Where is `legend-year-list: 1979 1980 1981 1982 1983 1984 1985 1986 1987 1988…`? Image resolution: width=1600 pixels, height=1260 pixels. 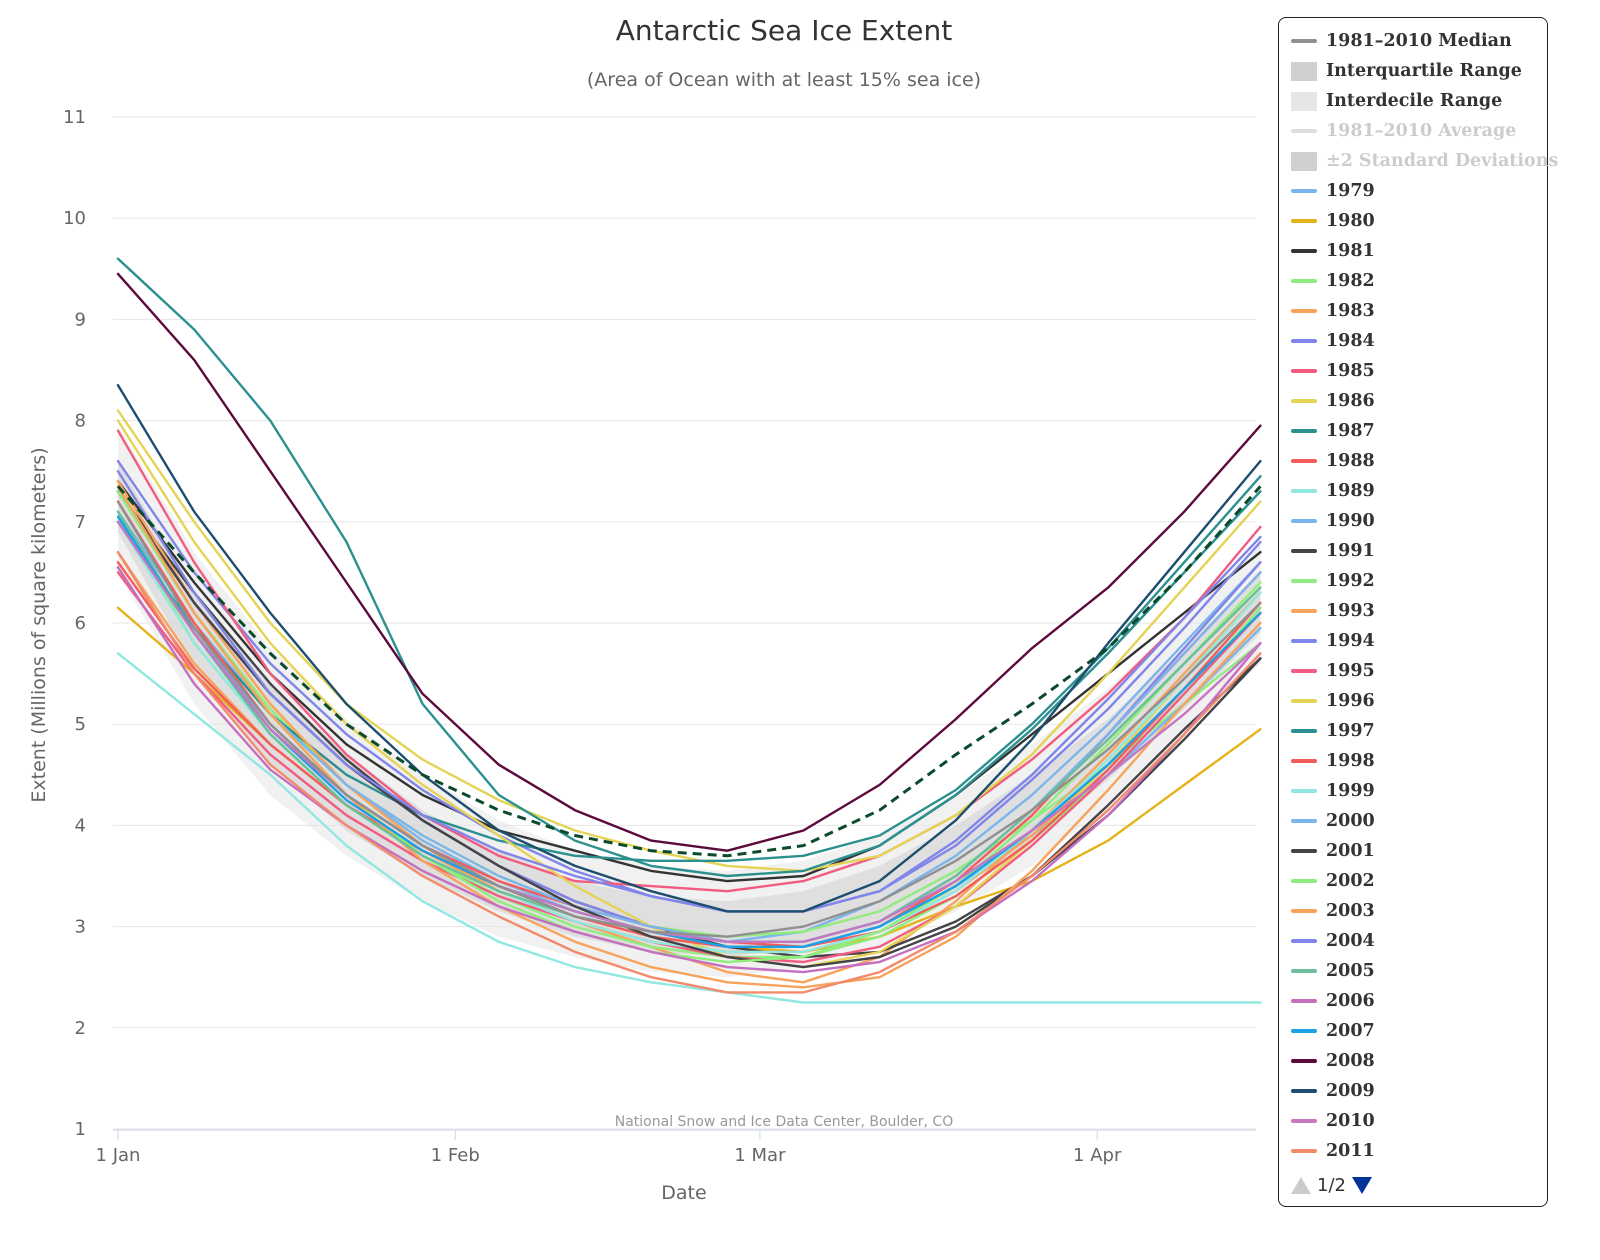
legend-year-list: 1979 1980 1981 1982 1983 1984 1985 1986 1987 1988… is located at coordinates (1419, 671).